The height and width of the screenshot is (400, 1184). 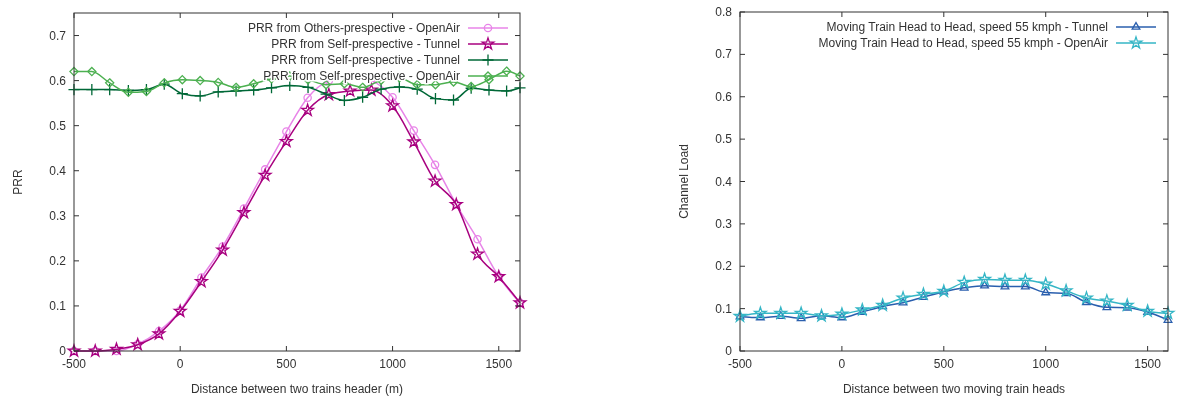 What do you see at coordinates (724, 12) in the screenshot?
I see `y-tick-label: 0.8` at bounding box center [724, 12].